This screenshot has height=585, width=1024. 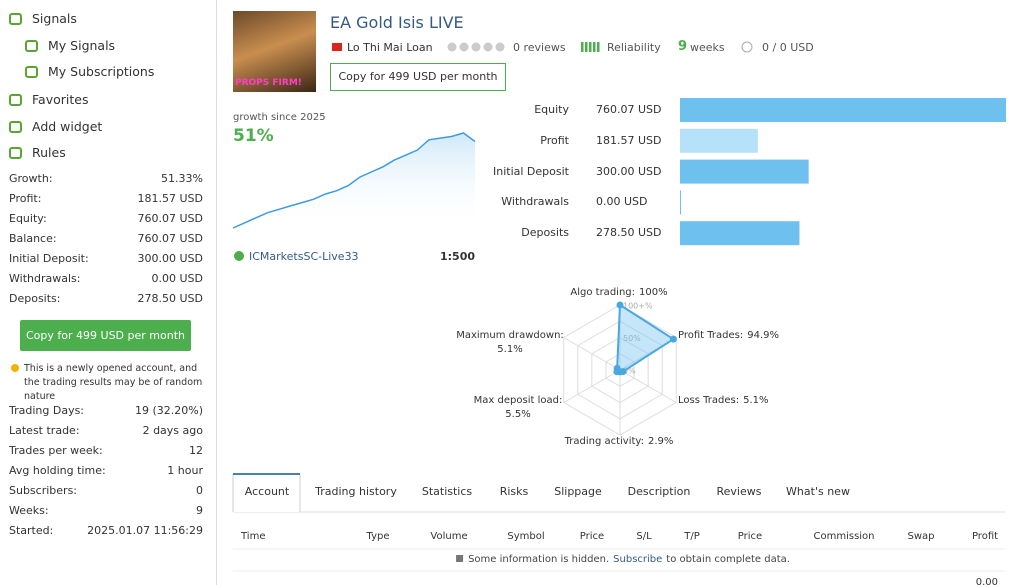 What do you see at coordinates (267, 491) in the screenshot?
I see `tab: Account` at bounding box center [267, 491].